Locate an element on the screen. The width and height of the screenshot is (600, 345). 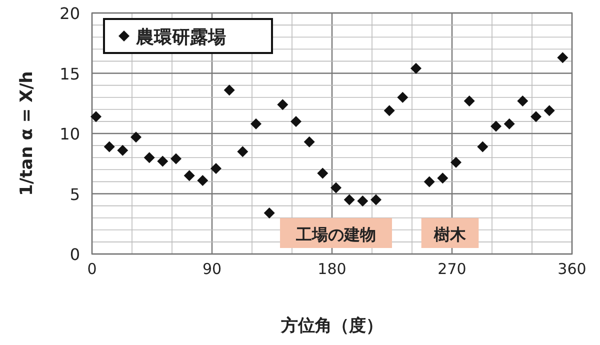
y-tick-label: 20 is located at coordinates (70, 13).